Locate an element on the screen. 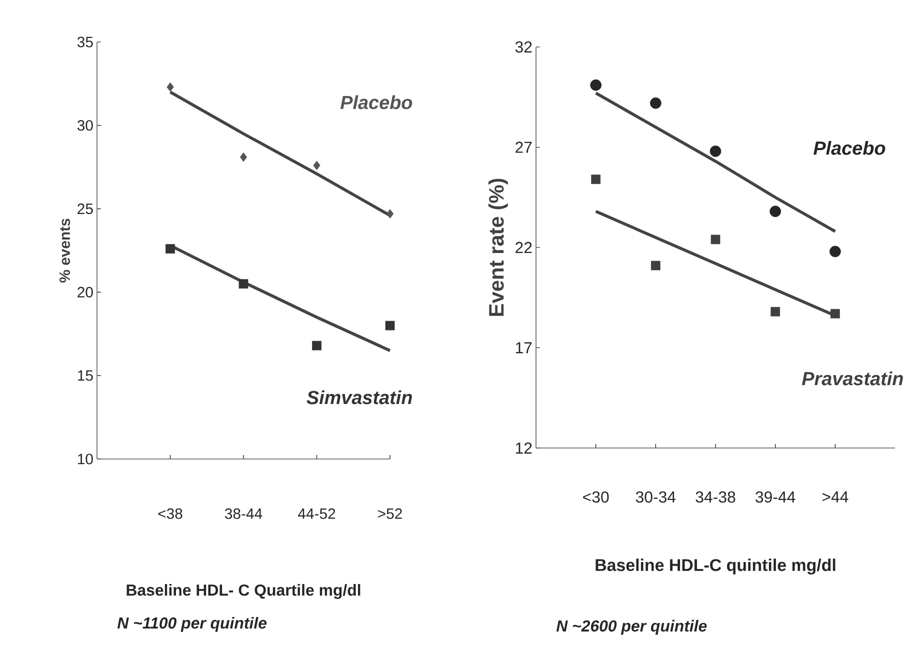 This screenshot has height=653, width=905. x-tick-label: 38-44 is located at coordinates (243, 513).